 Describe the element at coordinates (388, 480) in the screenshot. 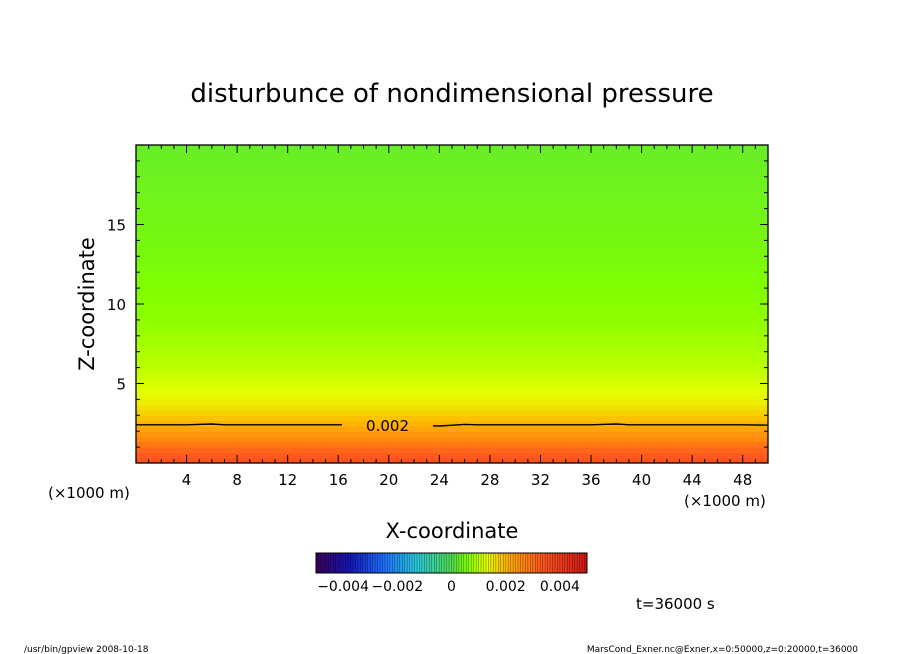

I see `x-tick-label: 20` at that location.